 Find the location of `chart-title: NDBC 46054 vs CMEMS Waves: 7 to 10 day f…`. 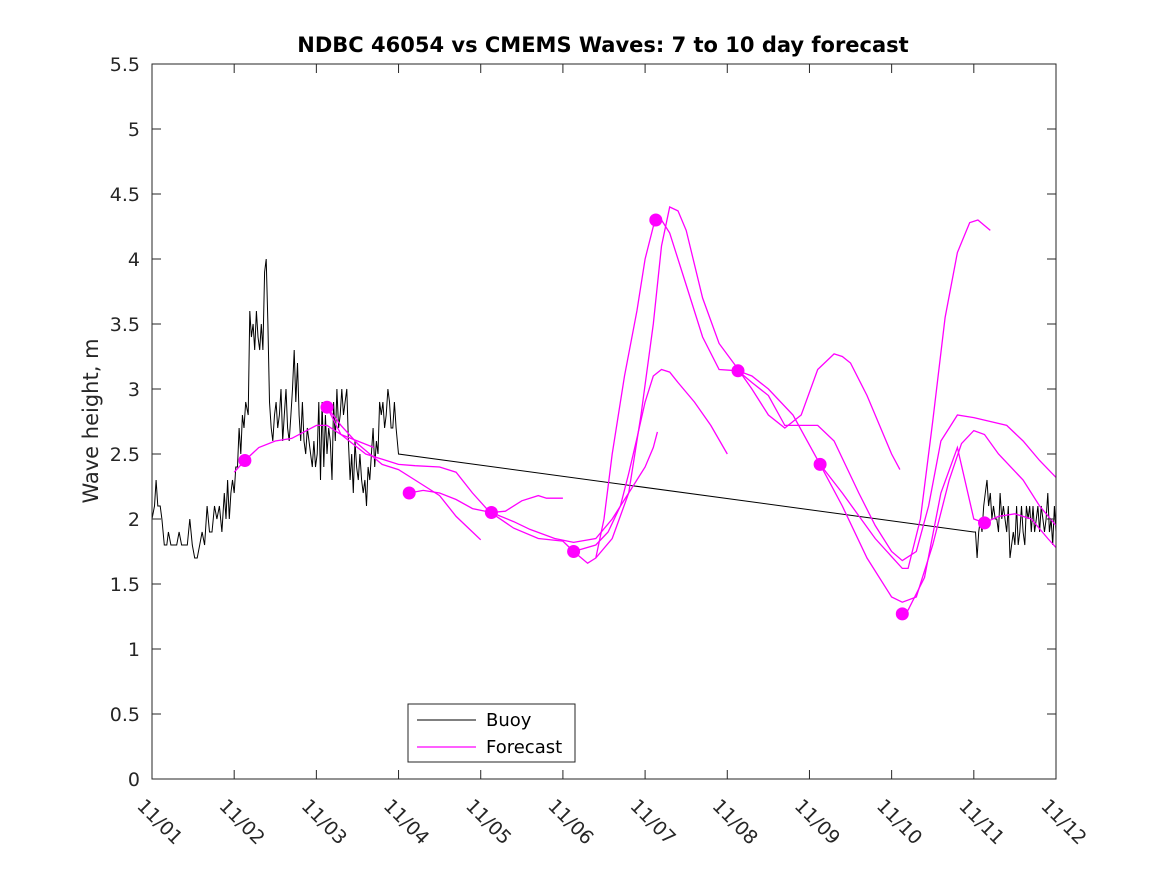

chart-title: NDBC 46054 vs CMEMS Waves: 7 to 10 day f… is located at coordinates (602, 45).